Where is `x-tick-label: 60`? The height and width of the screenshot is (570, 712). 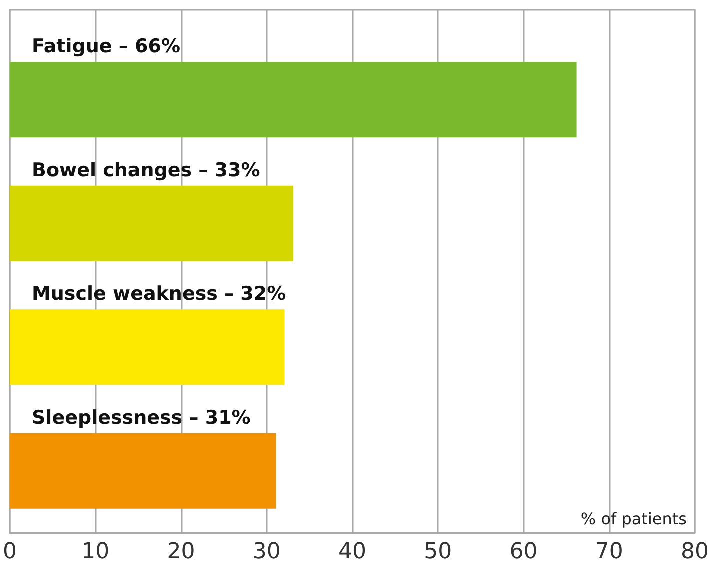 x-tick-label: 60 is located at coordinates (524, 552).